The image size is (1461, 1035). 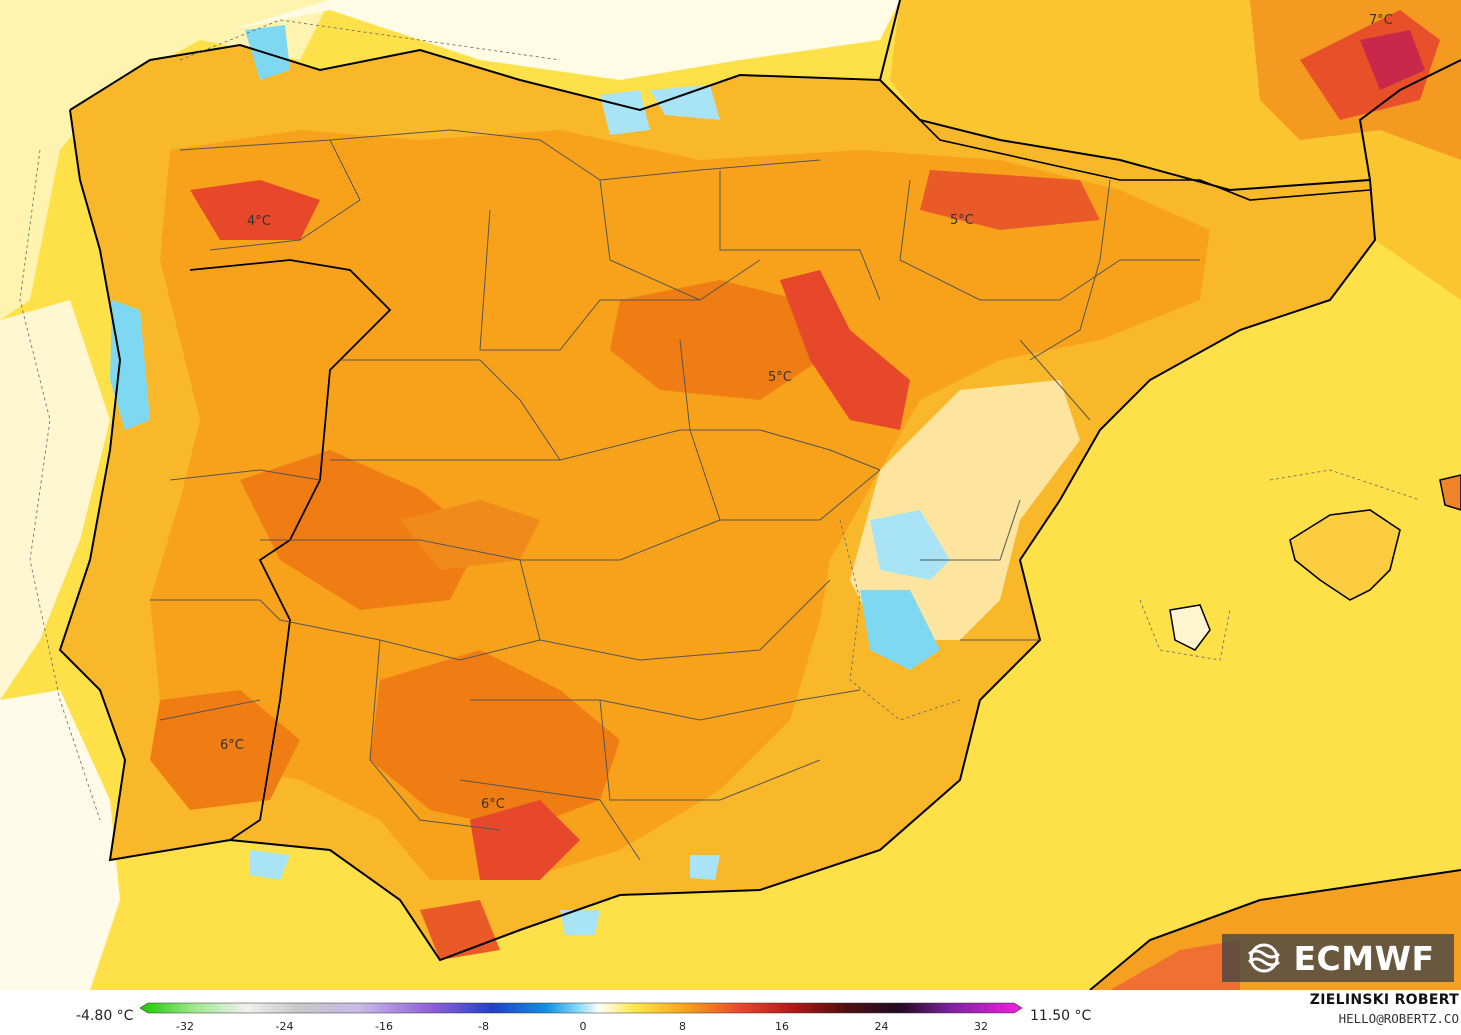 What do you see at coordinates (232, 745) in the screenshot?
I see `temp-label-southwest: 6°C` at bounding box center [232, 745].